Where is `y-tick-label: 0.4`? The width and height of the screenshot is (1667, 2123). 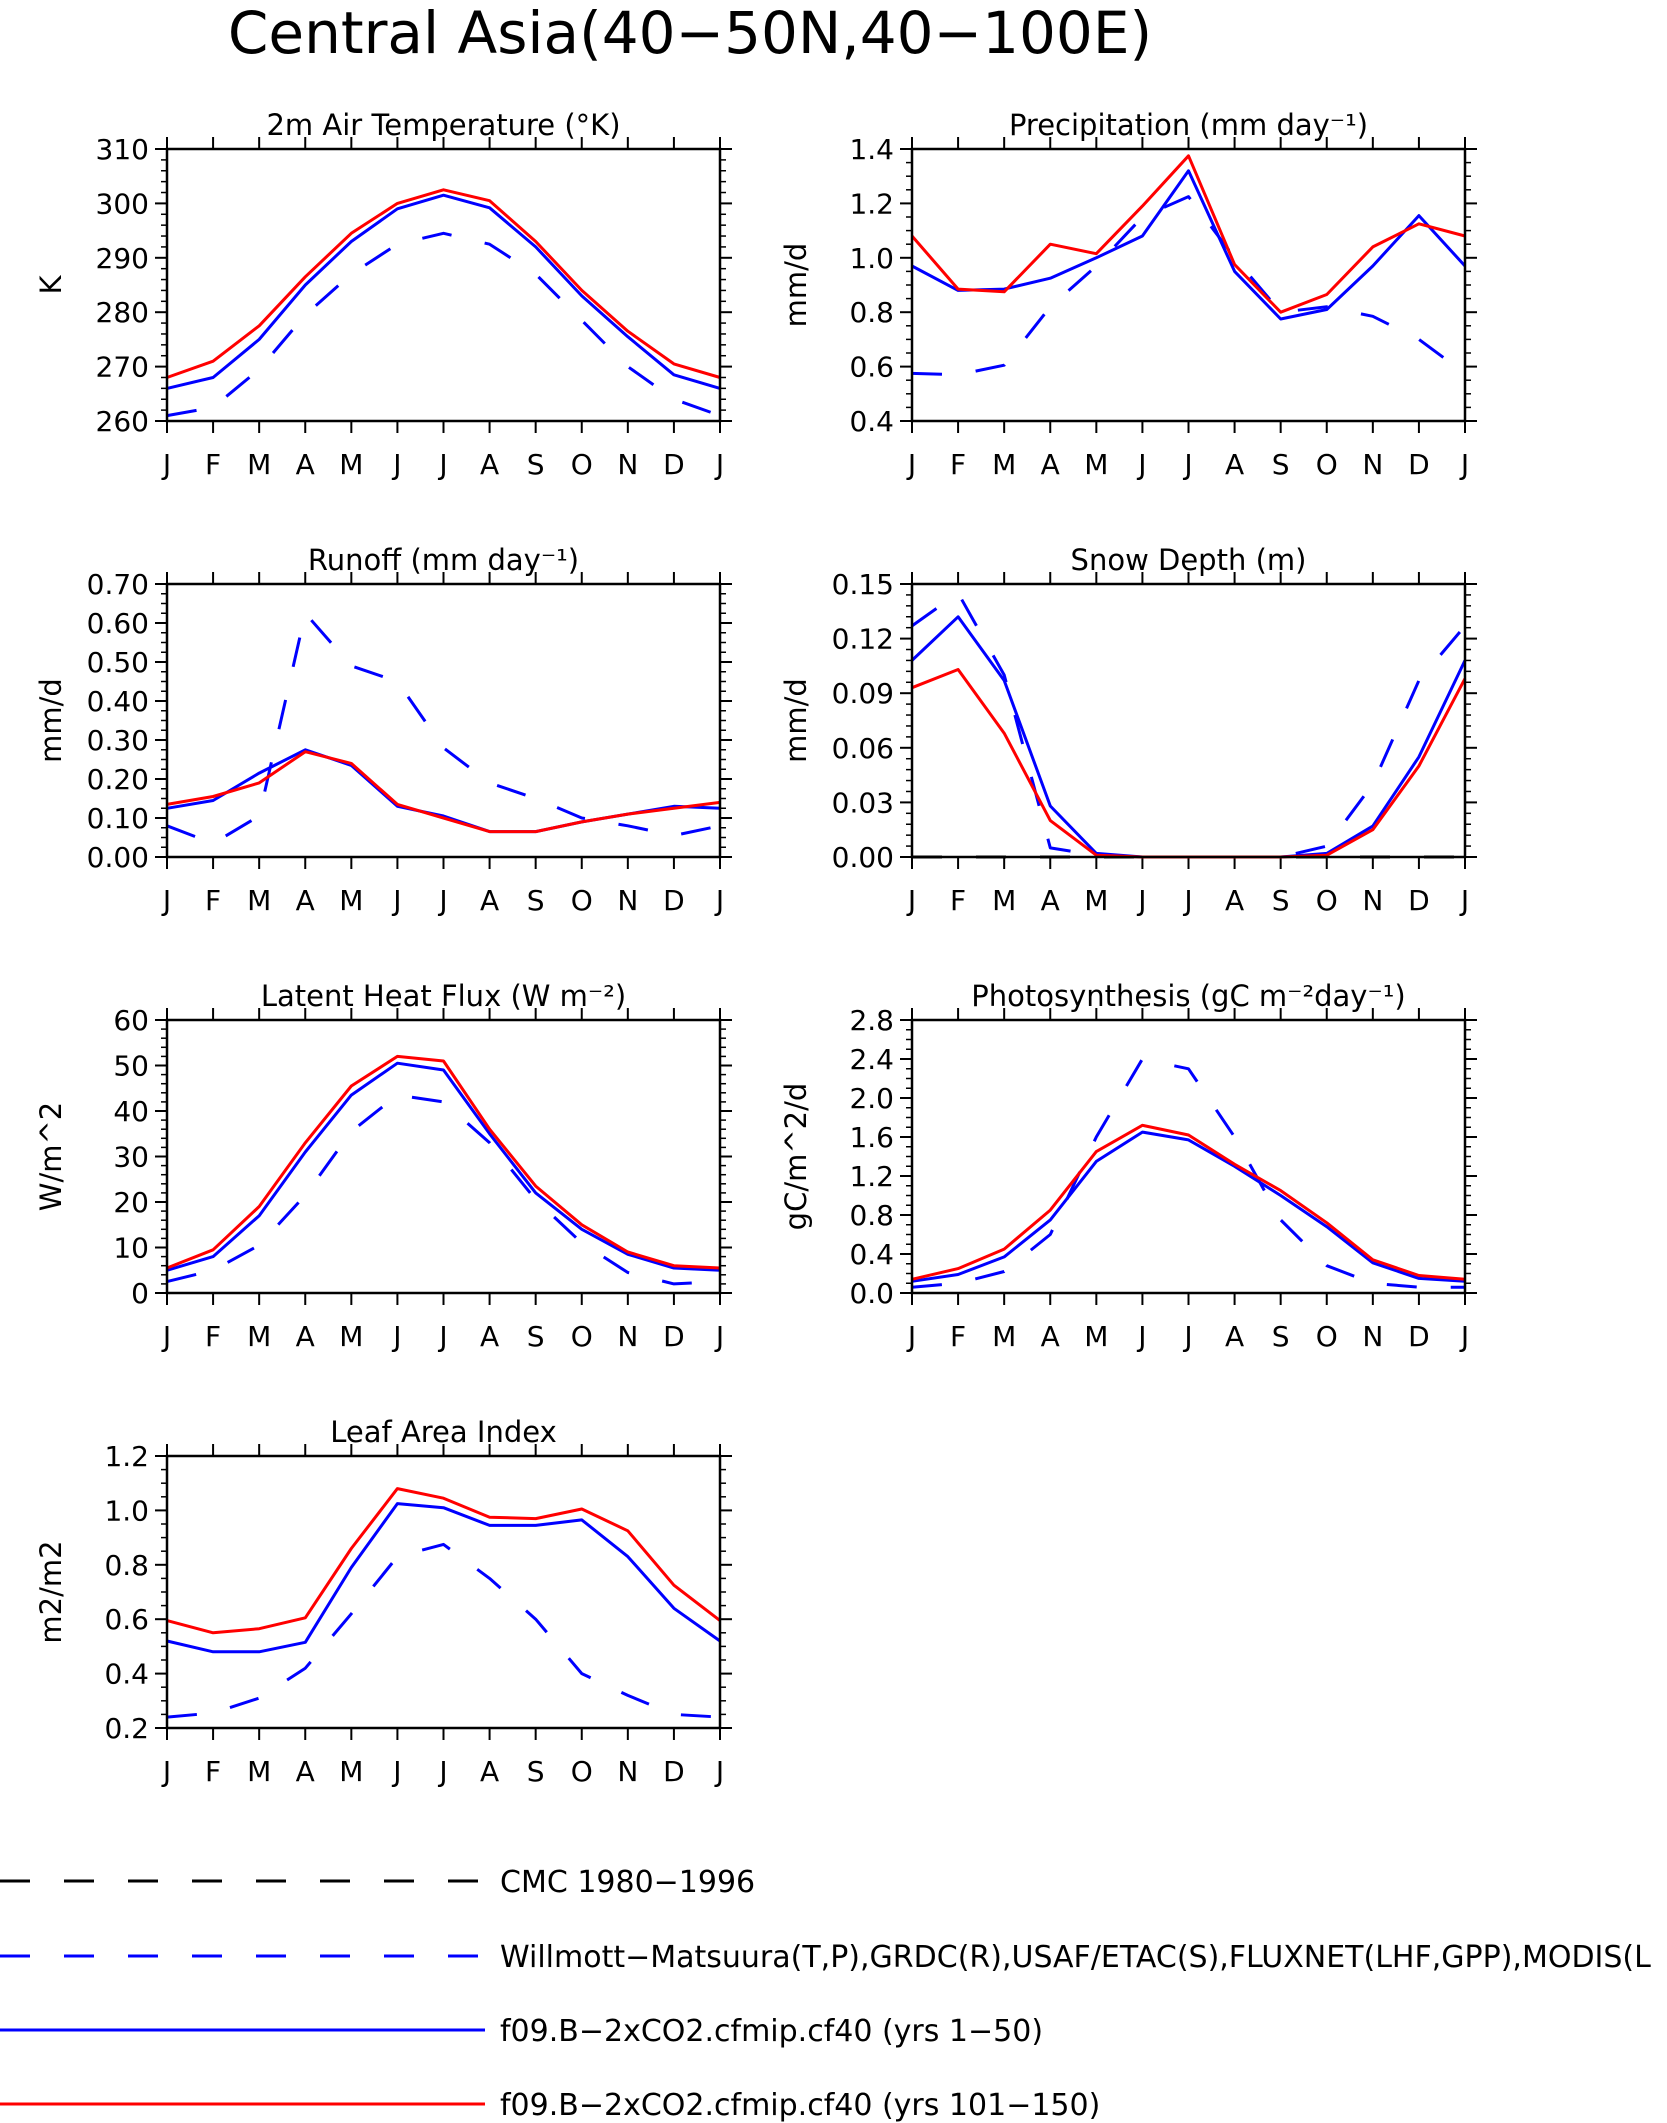 y-tick-label: 0.4 is located at coordinates (871, 421).